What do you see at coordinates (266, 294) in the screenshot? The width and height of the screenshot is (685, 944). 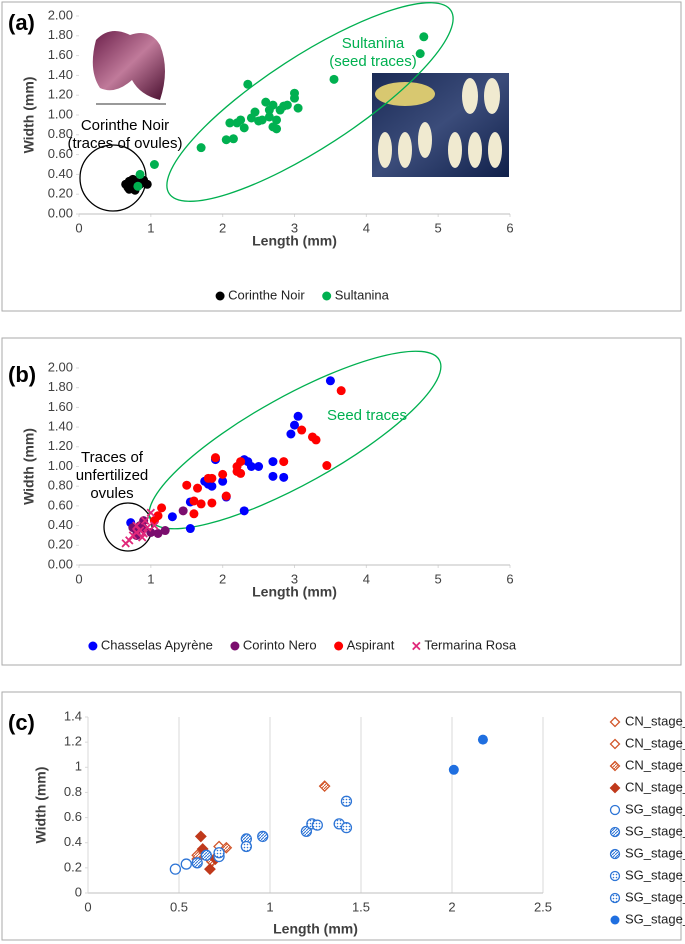 I see `legend-label: Corinthe Noir` at bounding box center [266, 294].